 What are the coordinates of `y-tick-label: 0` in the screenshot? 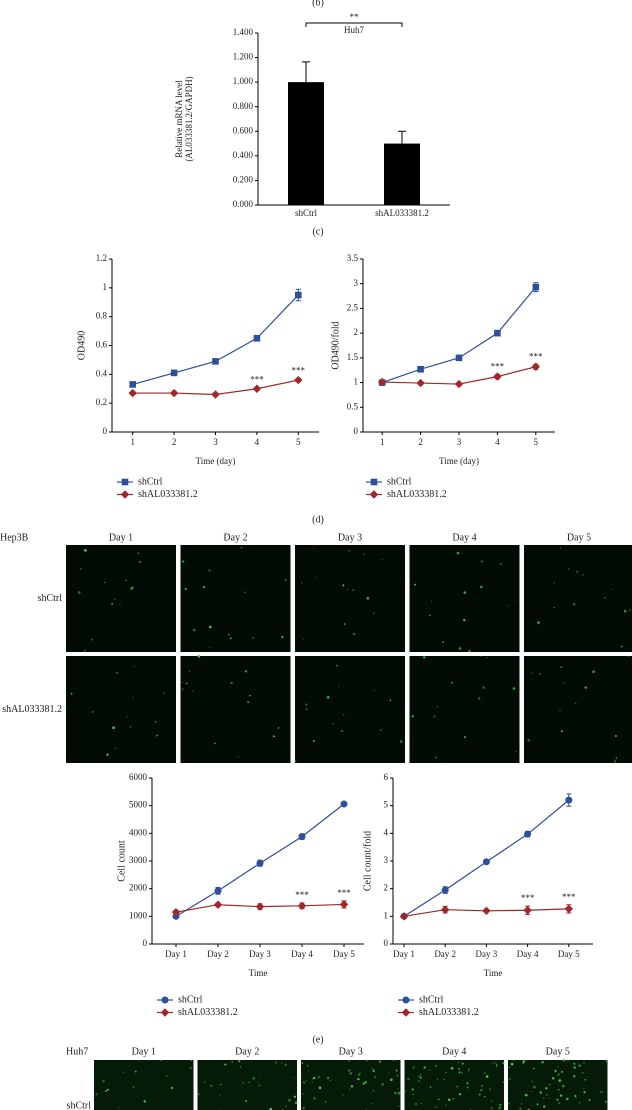 It's located at (145, 943).